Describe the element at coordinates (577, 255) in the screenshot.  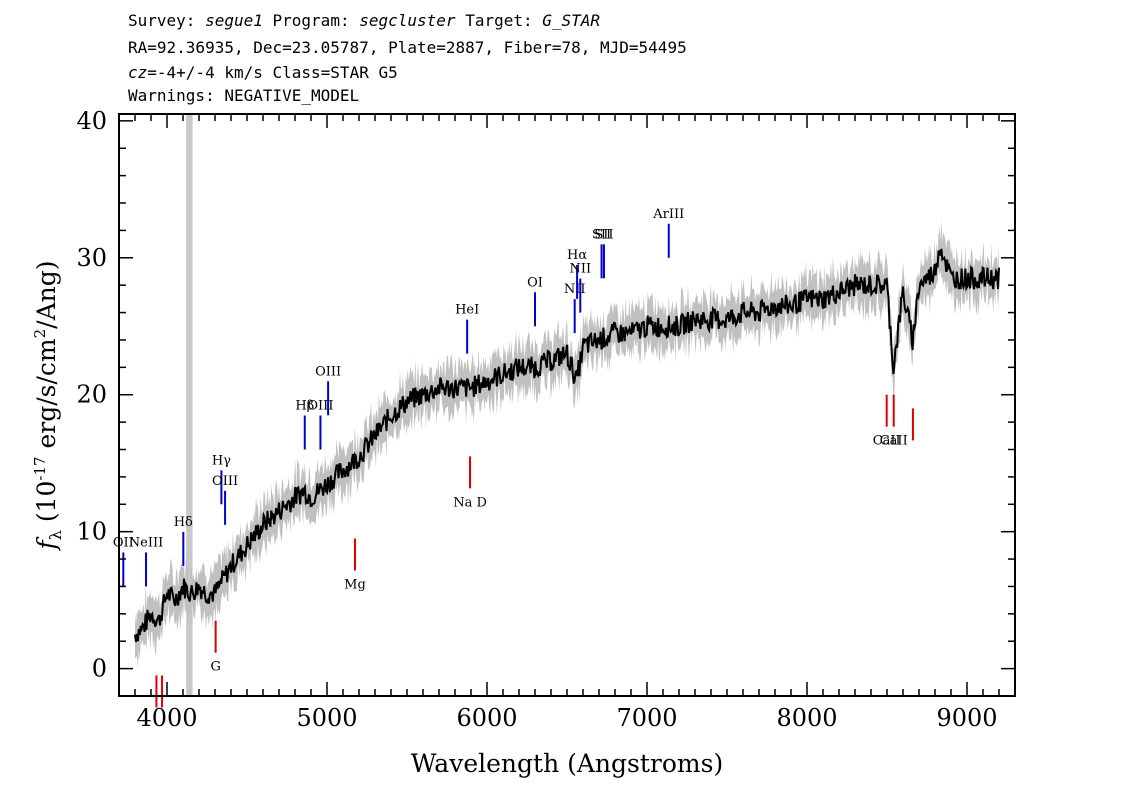
I see `emission-line-label: Hα` at that location.